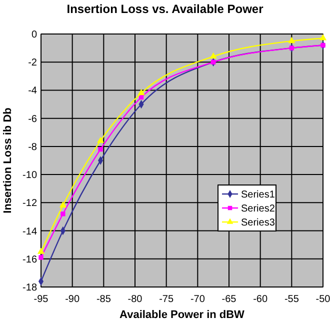 Image resolution: width=330 pixels, height=325 pixels. Describe the element at coordinates (258, 223) in the screenshot. I see `legend-label: Series3` at that location.